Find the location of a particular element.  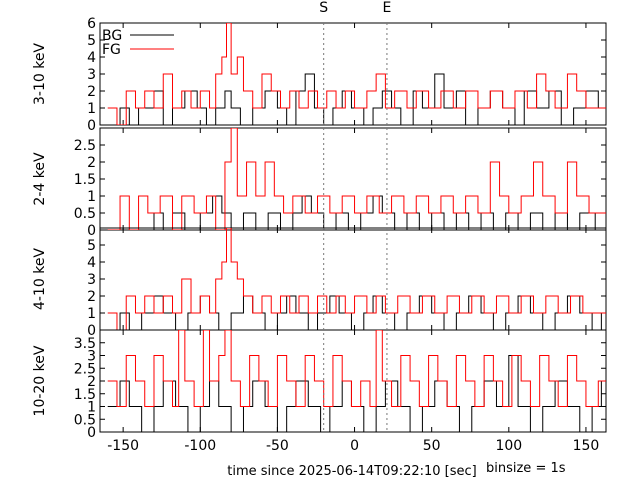

x-tick-label: 0 is located at coordinates (354, 446).